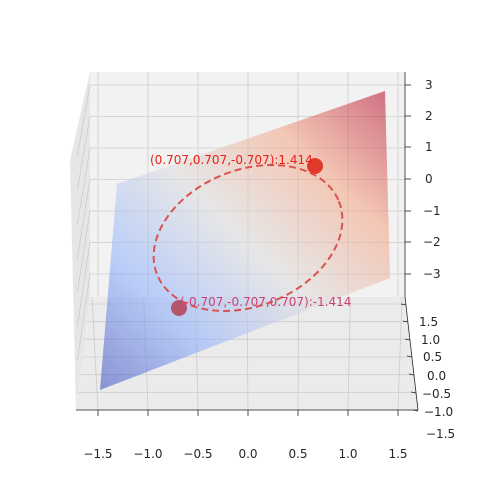 The height and width of the screenshot is (484, 484). I want to click on z-tick-label: −2, so click(432, 242).